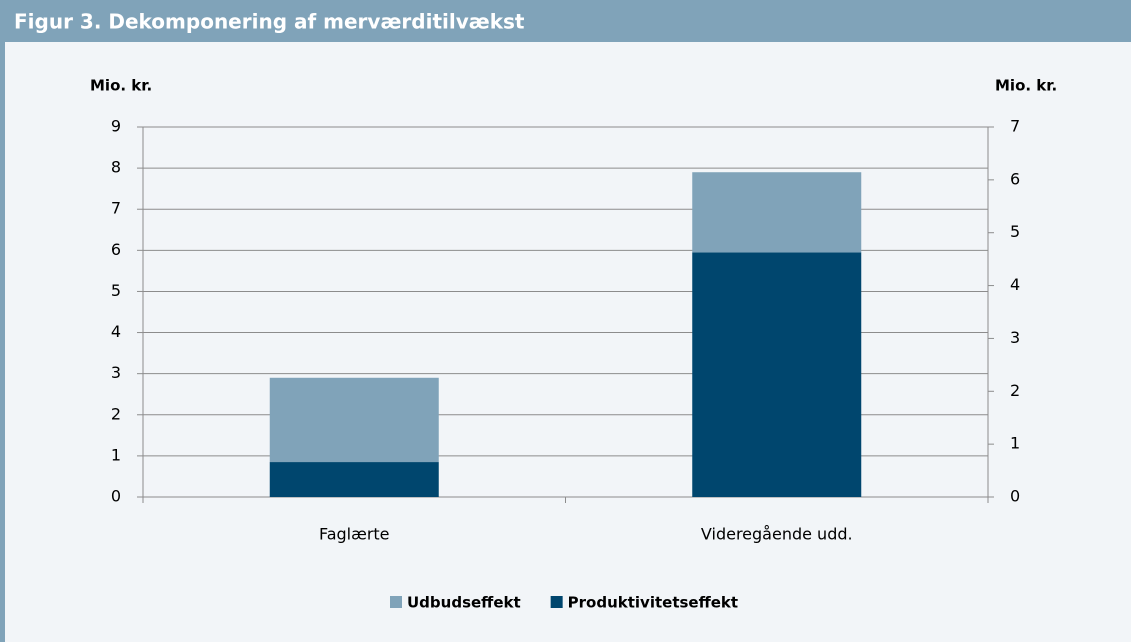 This screenshot has width=1131, height=642. What do you see at coordinates (1015, 126) in the screenshot?
I see `y2-tick-label: 7` at bounding box center [1015, 126].